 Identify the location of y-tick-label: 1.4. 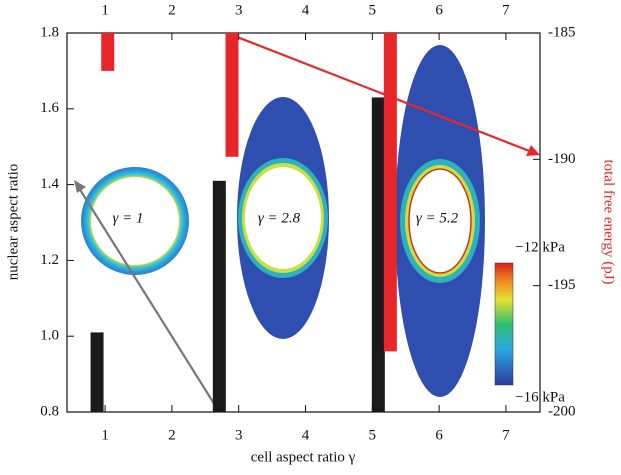
(49, 184).